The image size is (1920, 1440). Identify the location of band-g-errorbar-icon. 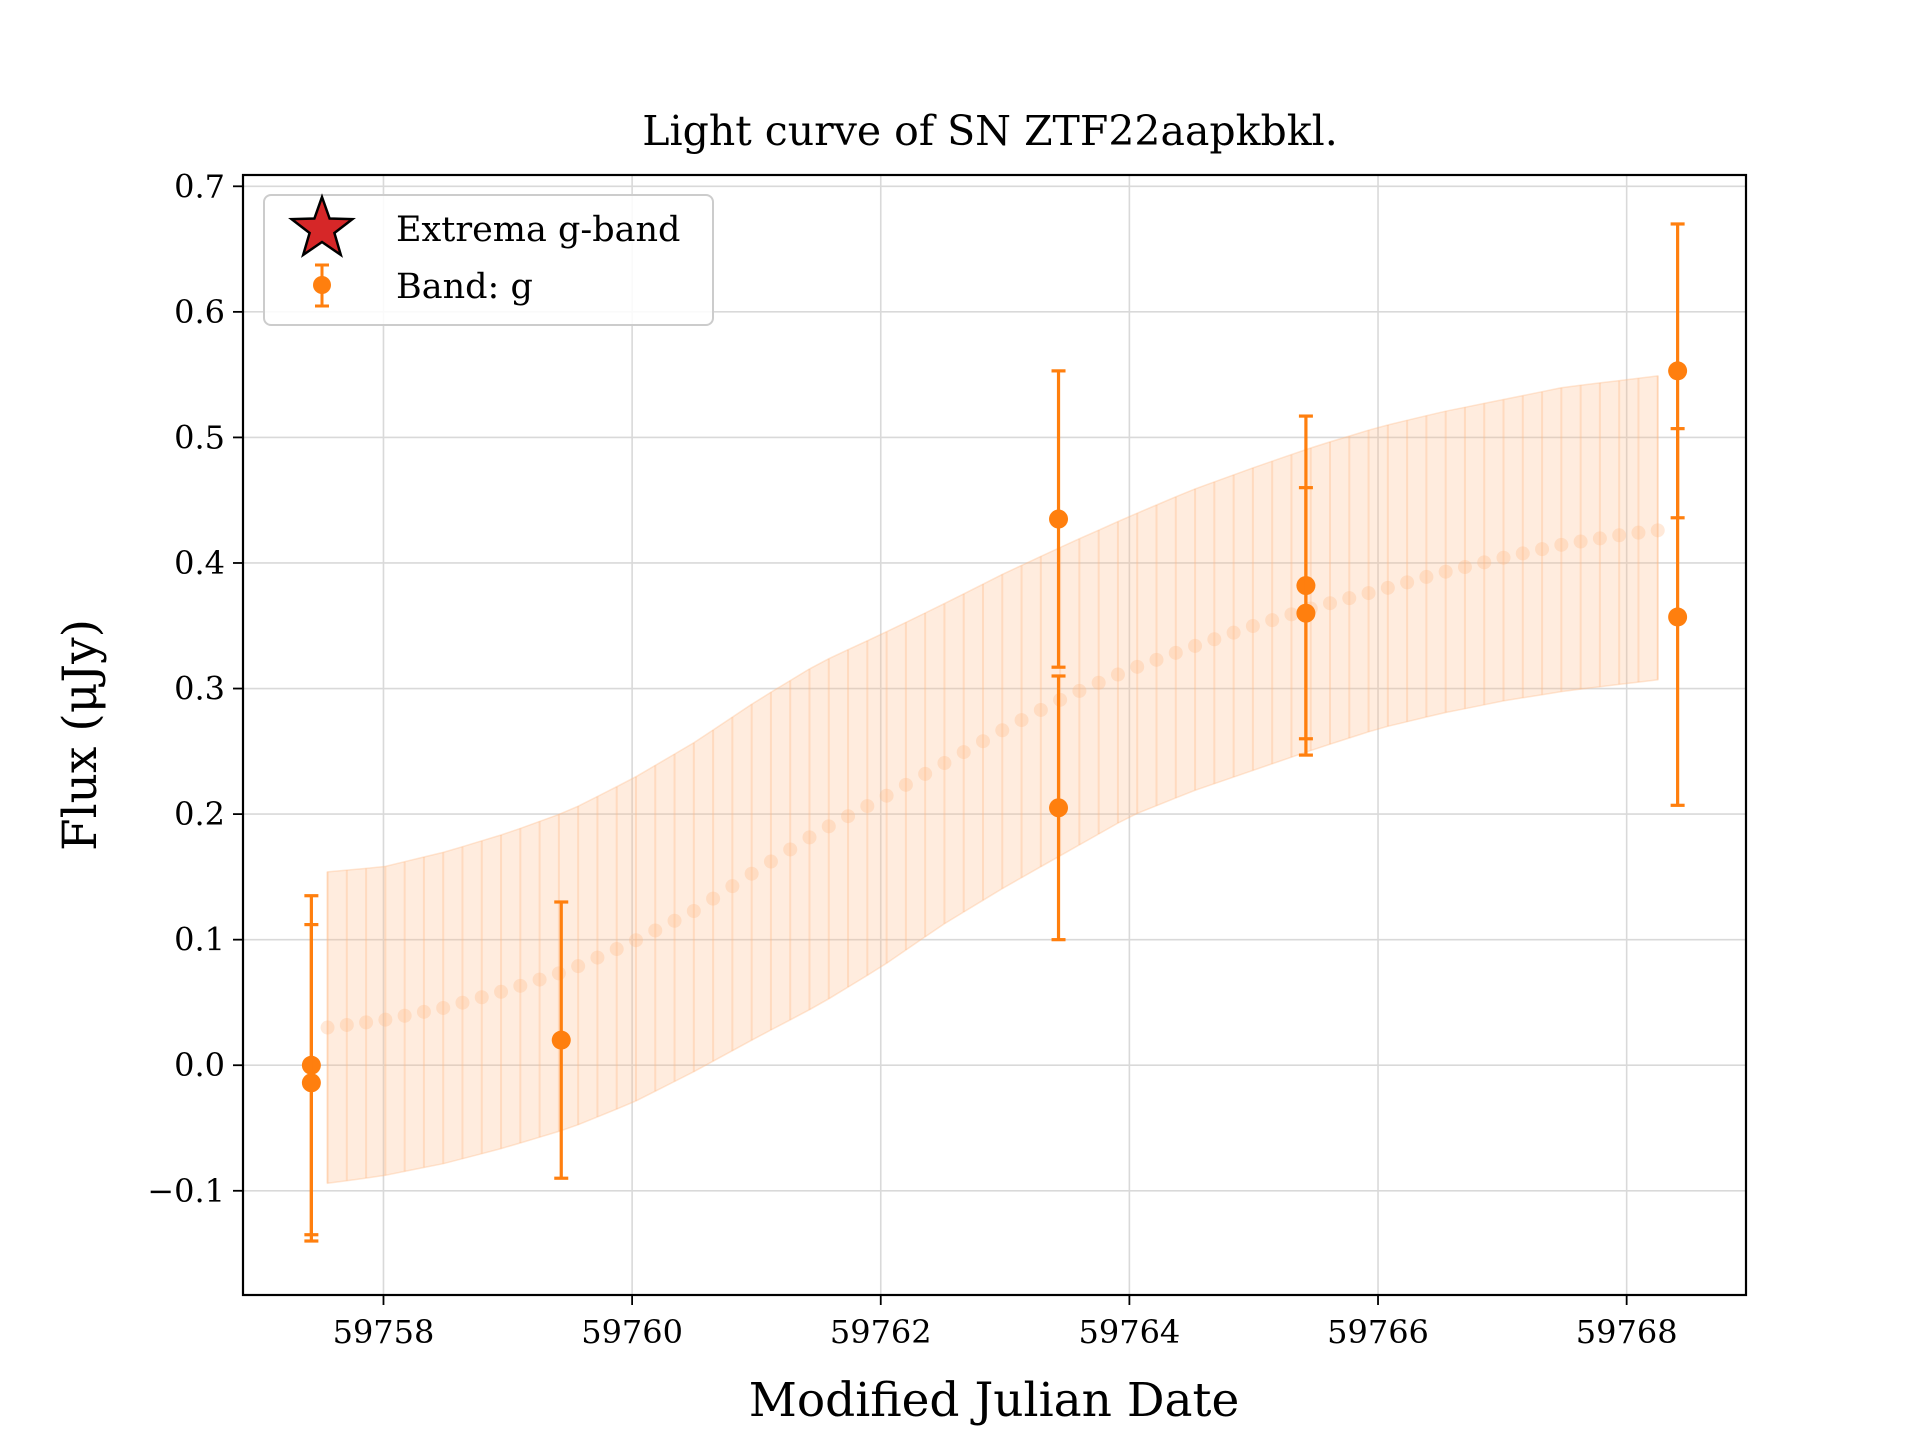
(322, 285).